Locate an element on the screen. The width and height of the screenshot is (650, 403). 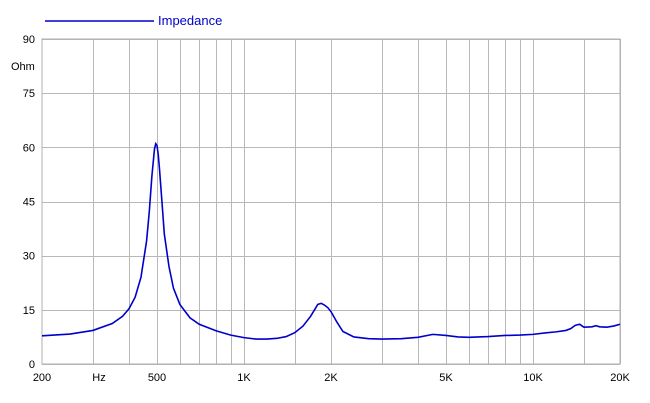
x-tick-label: 20K is located at coordinates (620, 378).